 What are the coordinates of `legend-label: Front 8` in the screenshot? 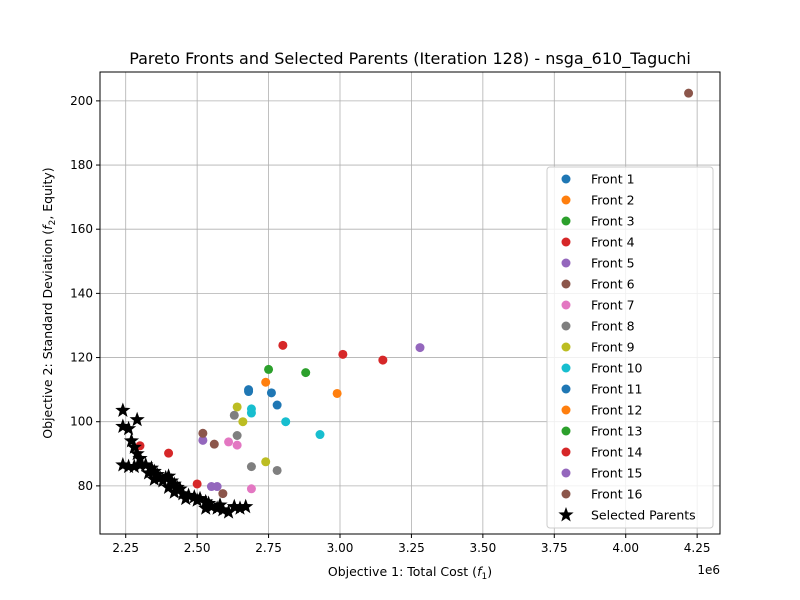 It's located at (613, 326).